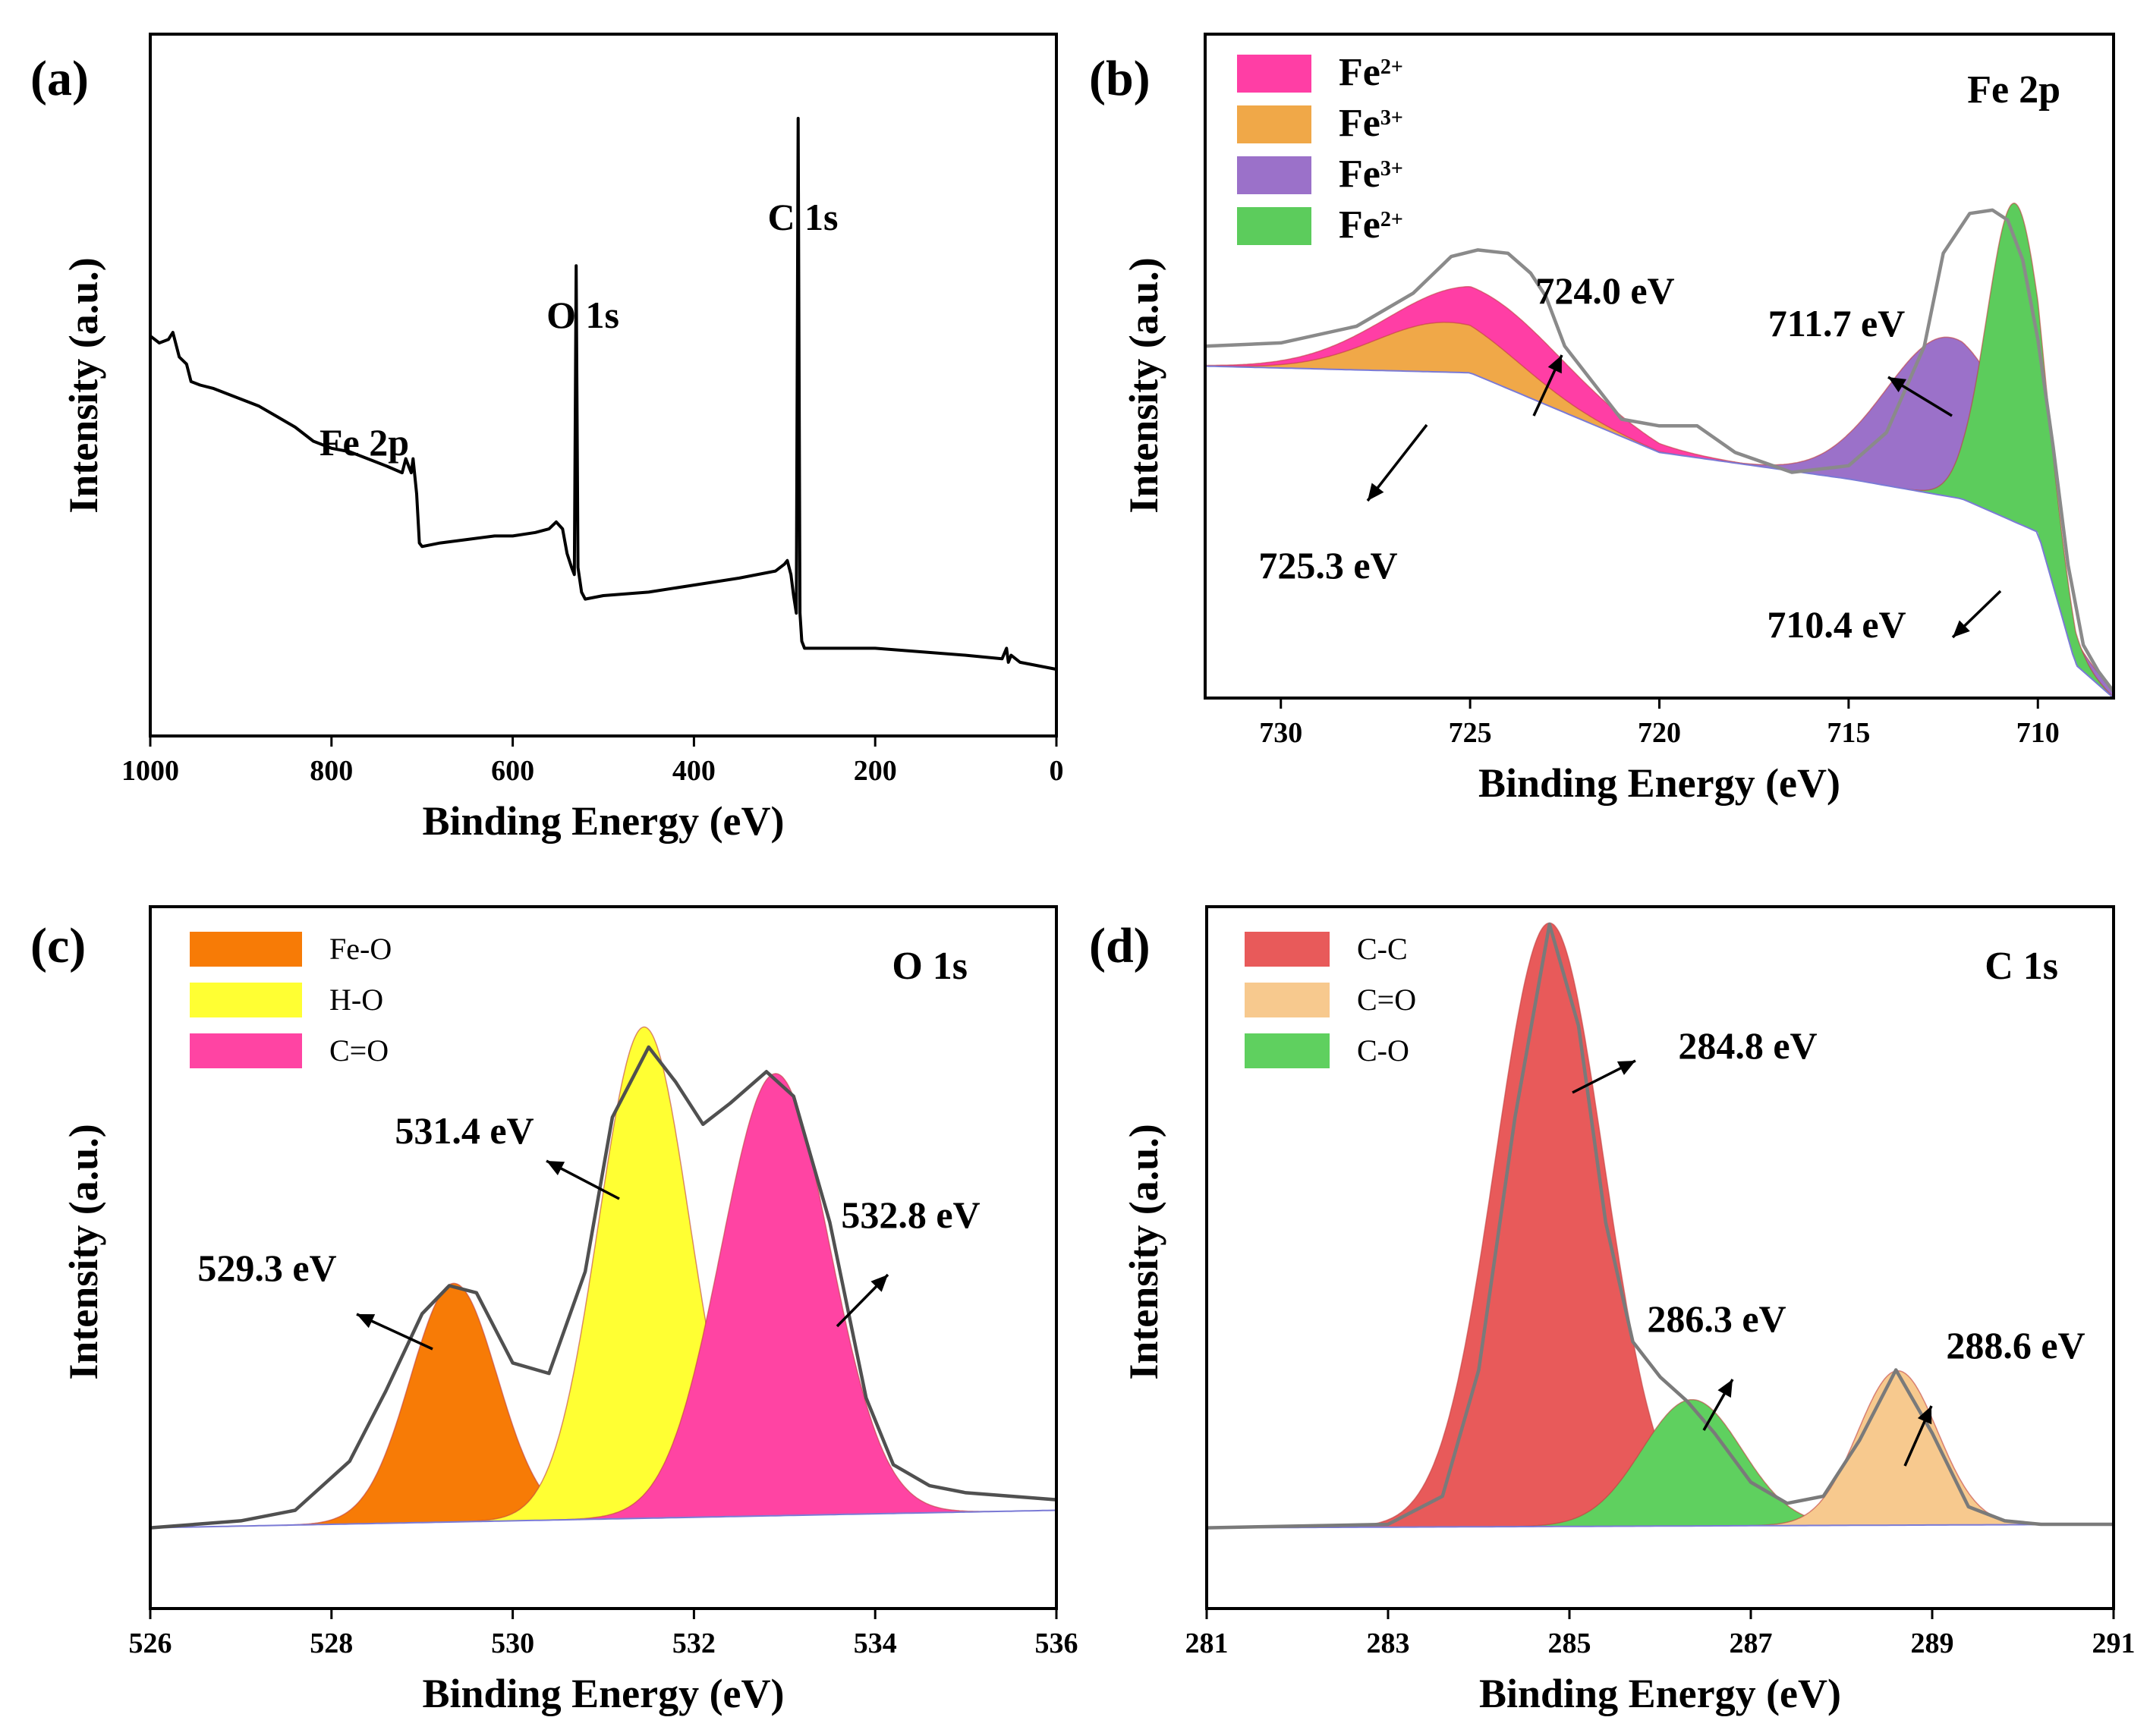 This screenshot has height=1736, width=2150. I want to click on x-tick-label: 281, so click(1207, 1644).